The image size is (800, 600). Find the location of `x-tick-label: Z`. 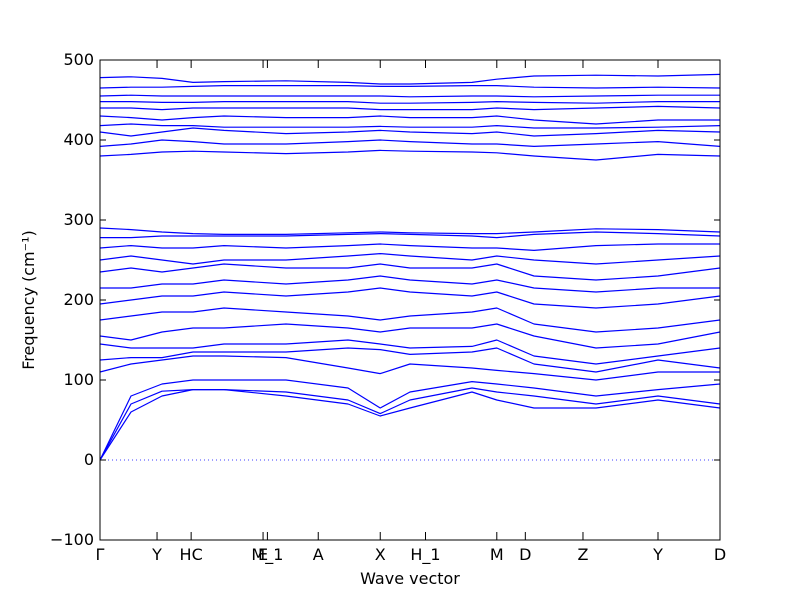

x-tick-label: Z is located at coordinates (582, 554).